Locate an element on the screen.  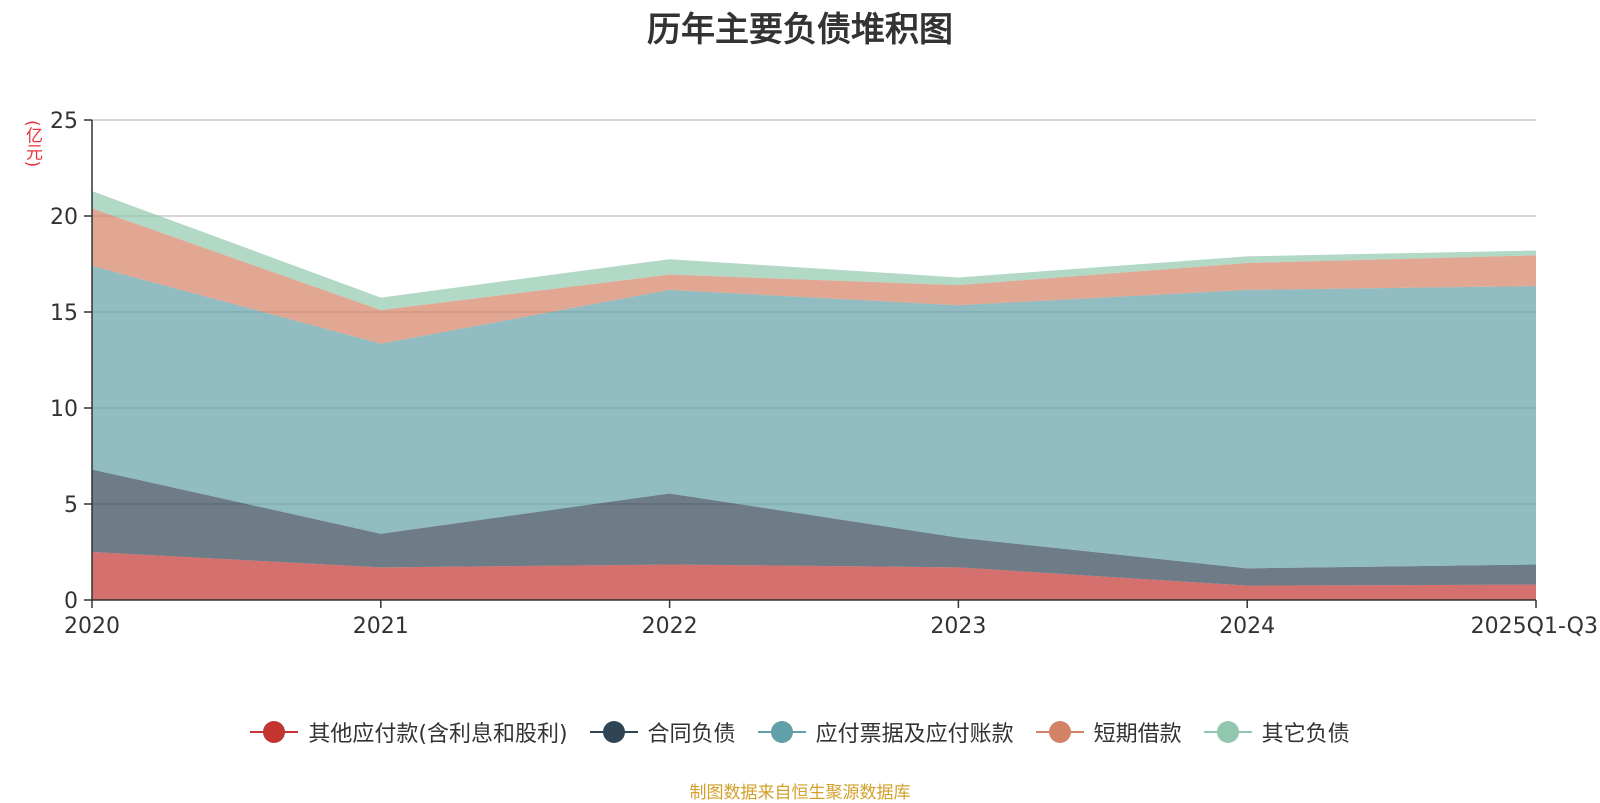
legend-item: 应付票据及应付账款 is located at coordinates (885, 732).